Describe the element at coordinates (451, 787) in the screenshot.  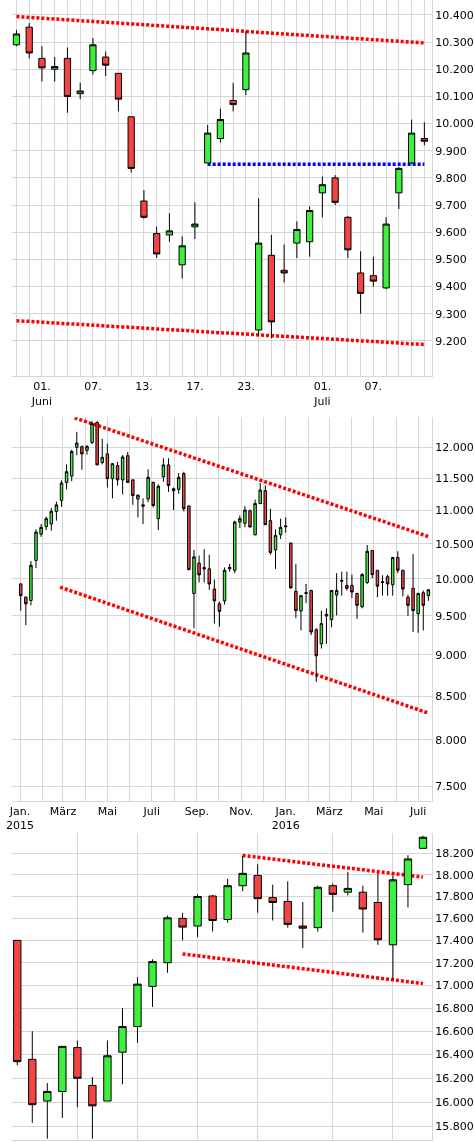
I see `y-tick-label: 7.500` at that location.